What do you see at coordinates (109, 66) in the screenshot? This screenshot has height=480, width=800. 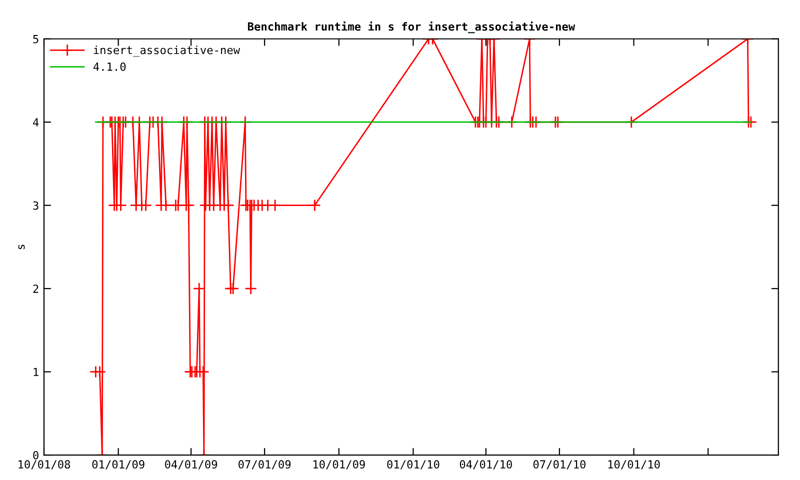 I see `legend-label: 4.1.0` at bounding box center [109, 66].